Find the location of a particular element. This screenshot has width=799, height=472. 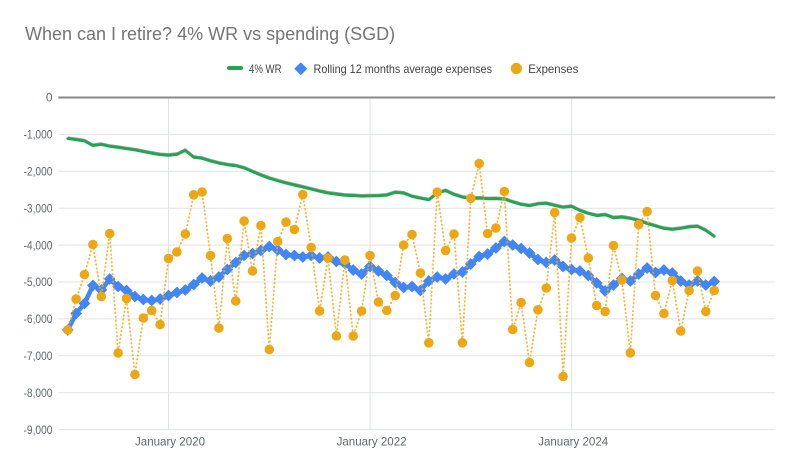

svg-text: -8,000 is located at coordinates (38, 393).